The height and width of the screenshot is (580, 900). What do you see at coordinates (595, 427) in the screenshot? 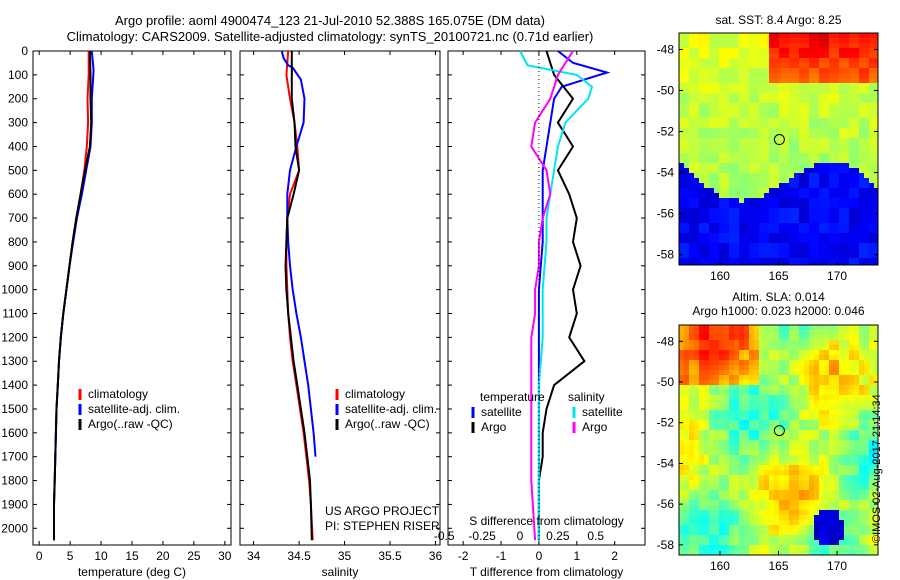
I see `sal-argo-legend-label: Argo` at bounding box center [595, 427].